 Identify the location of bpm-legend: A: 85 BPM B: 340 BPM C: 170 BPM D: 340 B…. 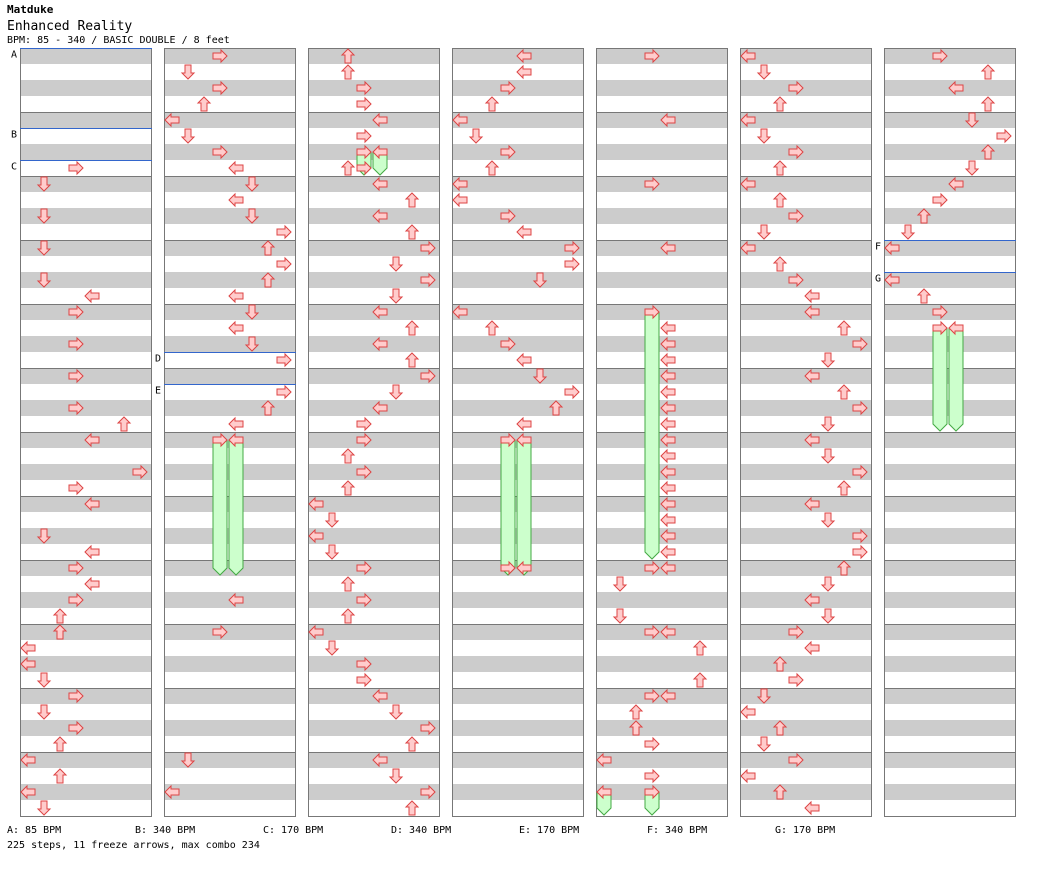
(517, 832).